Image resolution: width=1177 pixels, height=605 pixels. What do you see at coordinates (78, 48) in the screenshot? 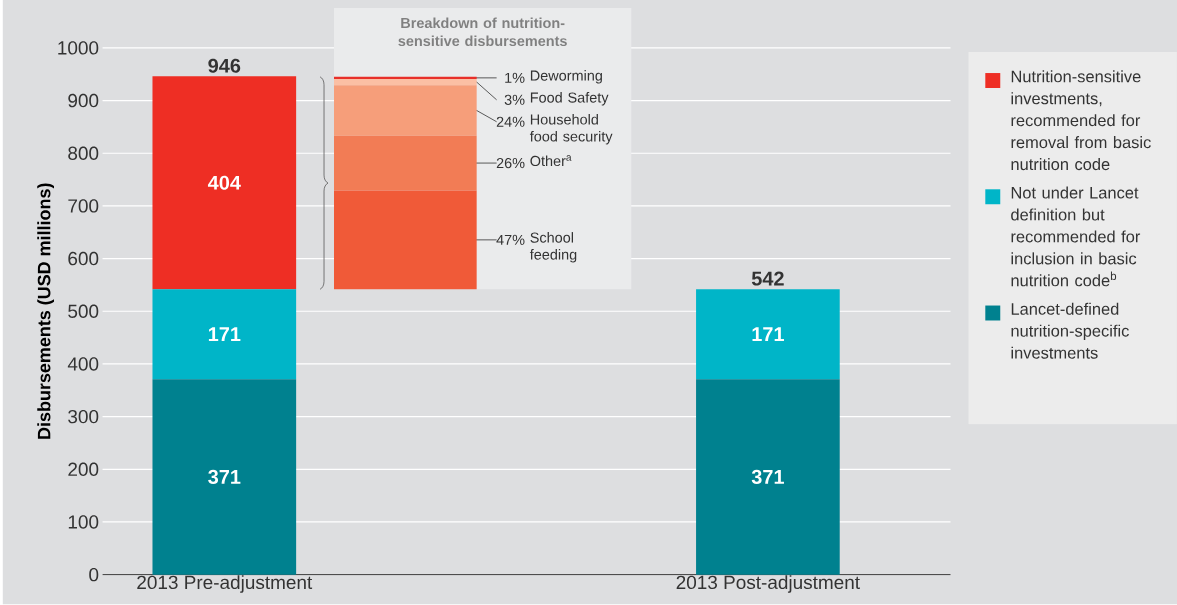
I see `y-tick-label: 1000` at bounding box center [78, 48].